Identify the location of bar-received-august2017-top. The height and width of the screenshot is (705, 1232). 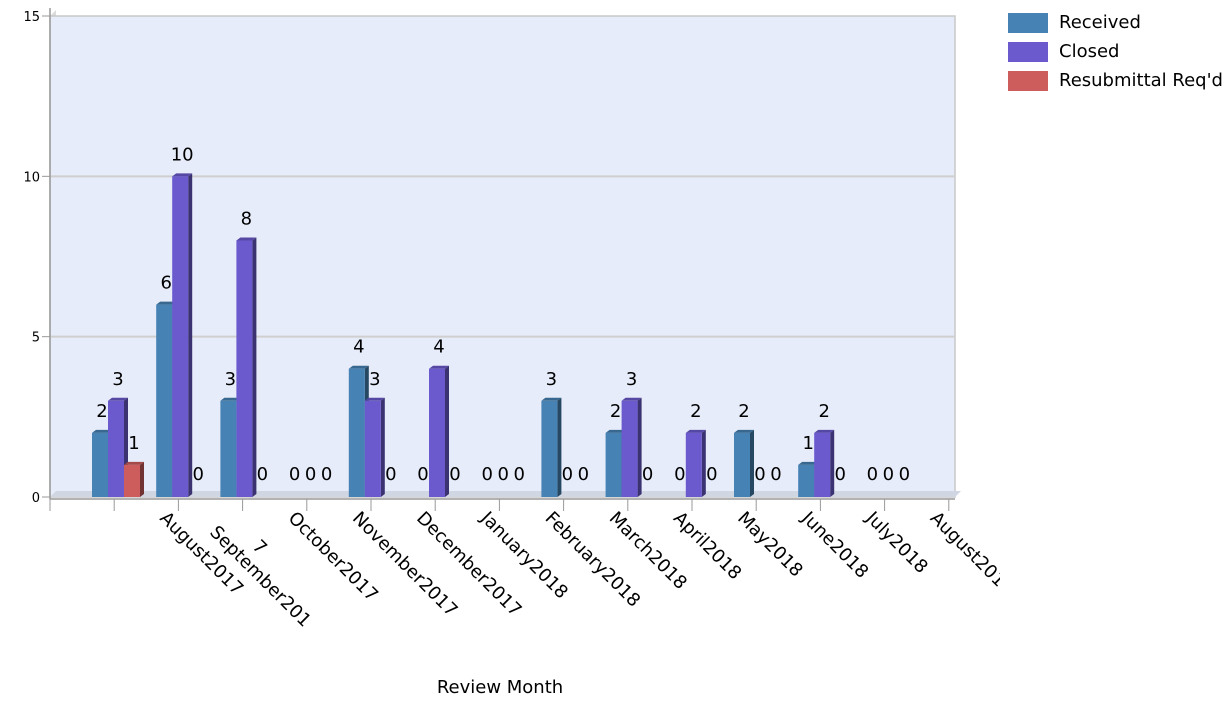
(102, 431).